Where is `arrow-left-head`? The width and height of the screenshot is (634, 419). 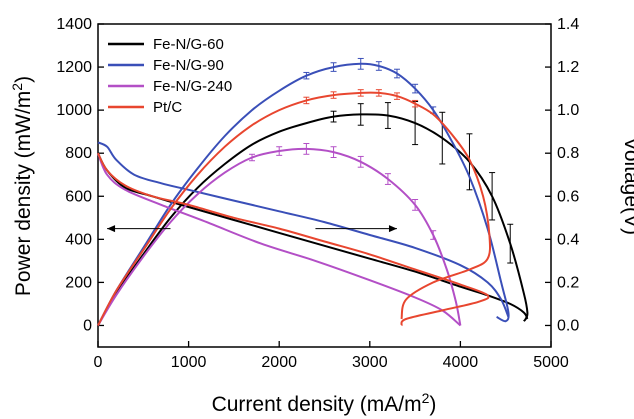 arrow-left-head is located at coordinates (111, 229).